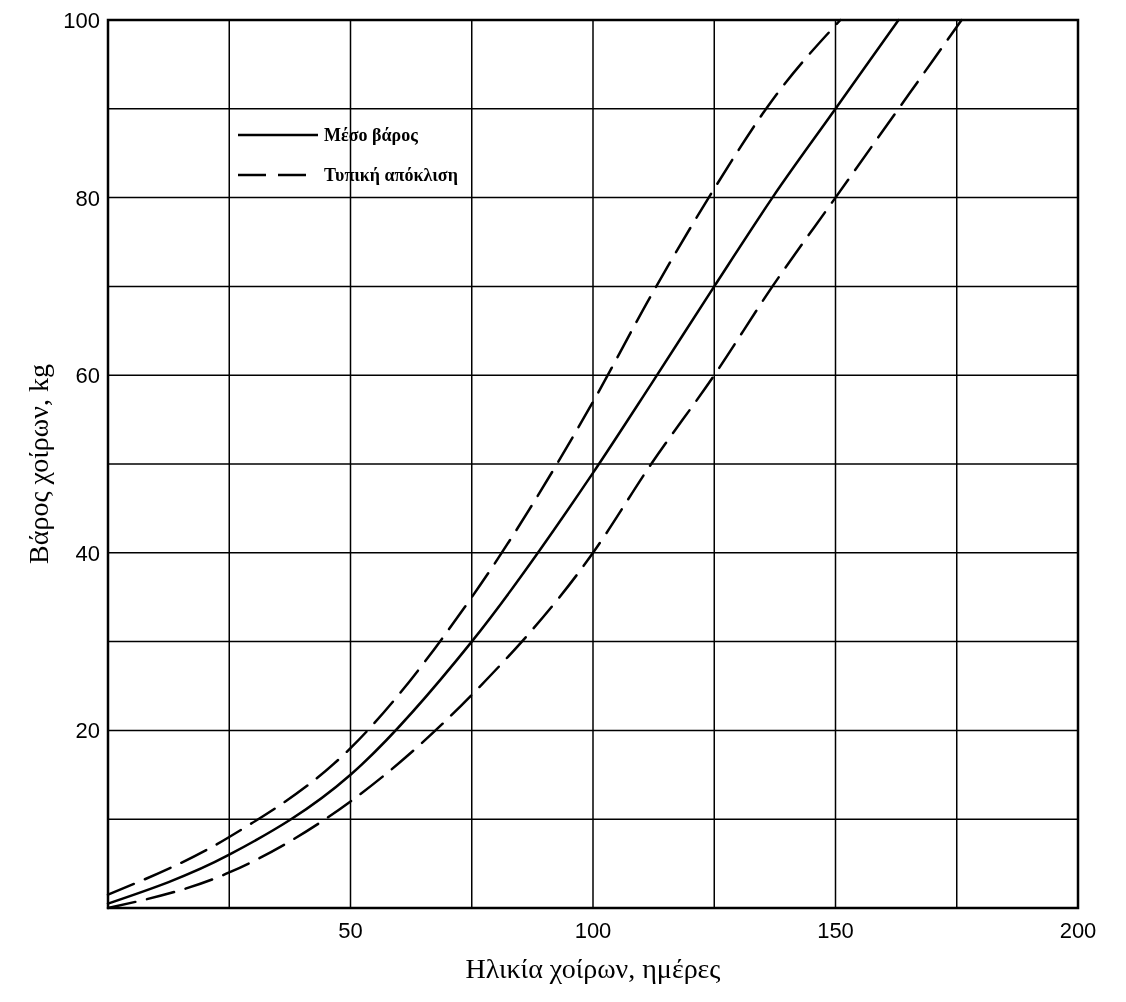  Describe the element at coordinates (593, 930) in the screenshot. I see `x-tick-label: 100` at that location.